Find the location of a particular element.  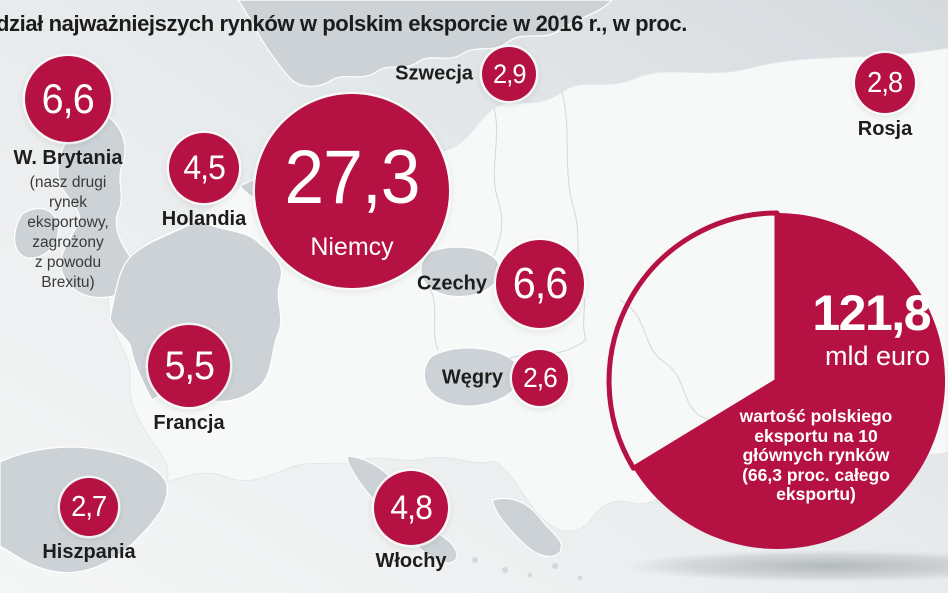

bubble-circle-niemcy: 27,3 Niemcy is located at coordinates (352, 191).